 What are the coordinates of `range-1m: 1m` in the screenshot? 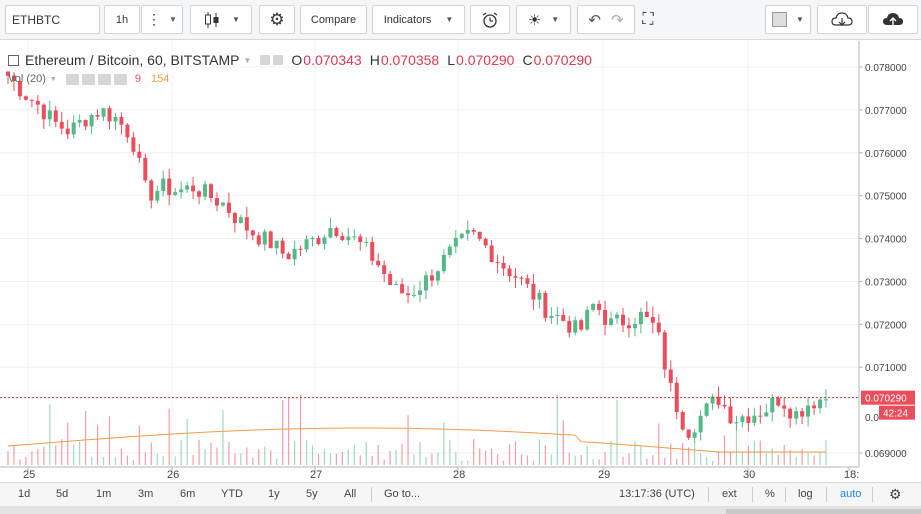 It's located at (104, 494).